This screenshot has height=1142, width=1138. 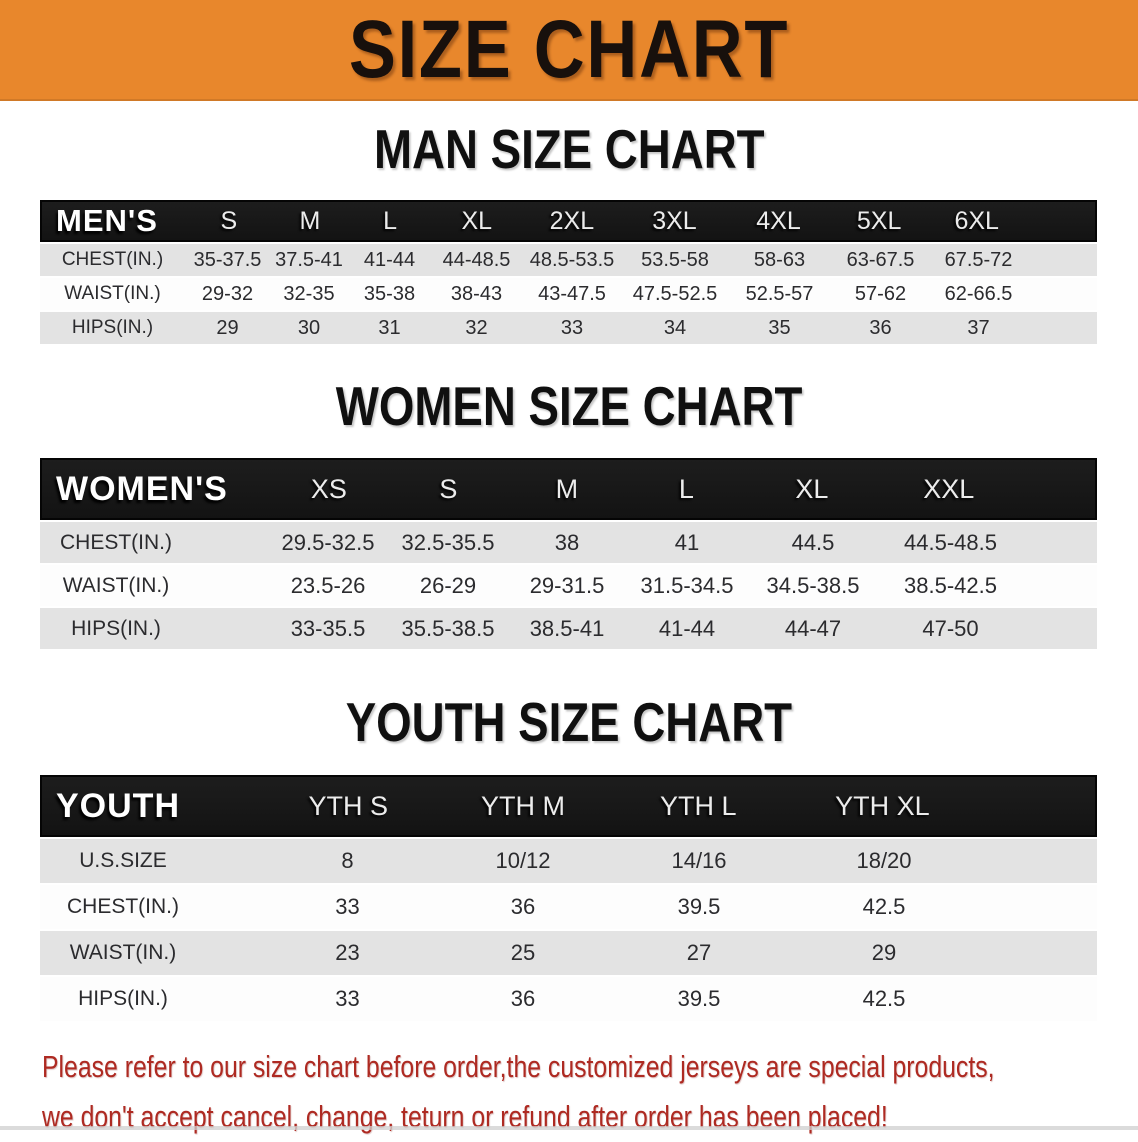 I want to click on size-value: 29.5-32.5, so click(x=328, y=542).